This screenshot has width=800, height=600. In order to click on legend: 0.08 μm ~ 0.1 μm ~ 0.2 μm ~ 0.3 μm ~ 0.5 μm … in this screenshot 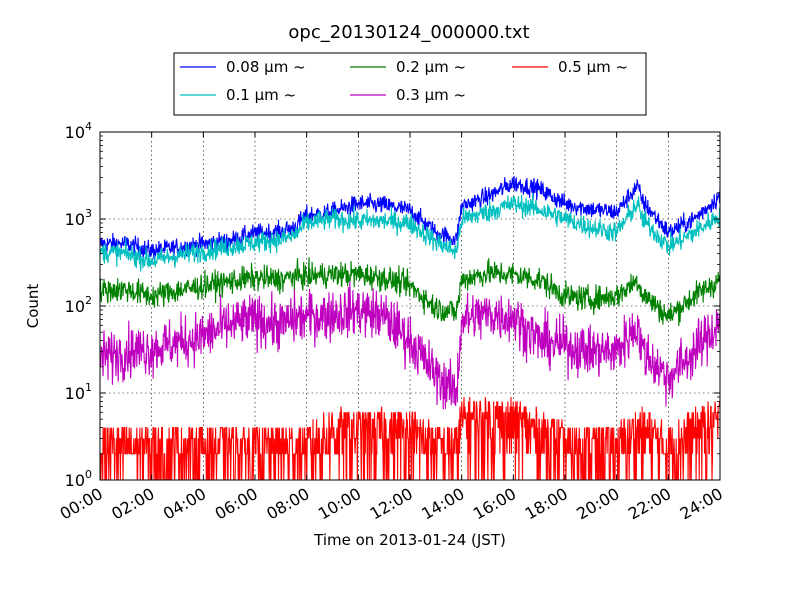, I will do `click(410, 84)`.